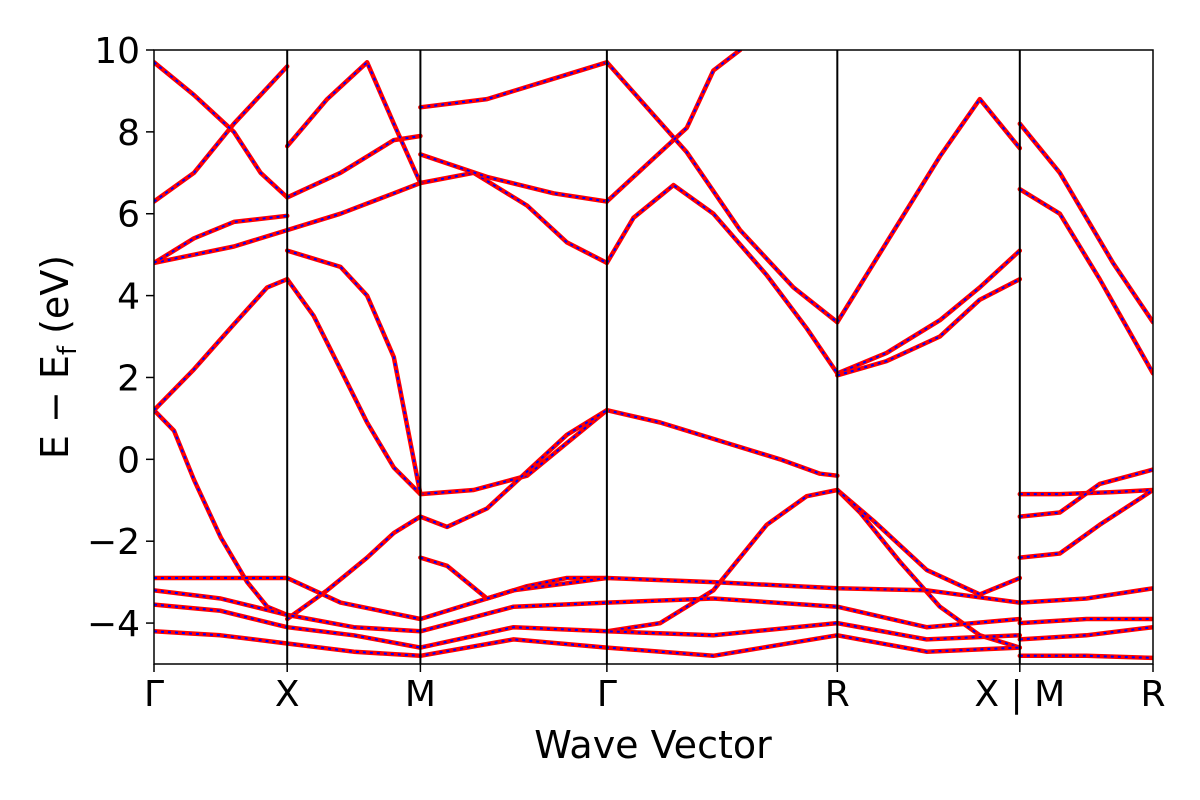 This screenshot has height=800, width=1200. What do you see at coordinates (117, 51) in the screenshot?
I see `y-tick-label: 10` at bounding box center [117, 51].